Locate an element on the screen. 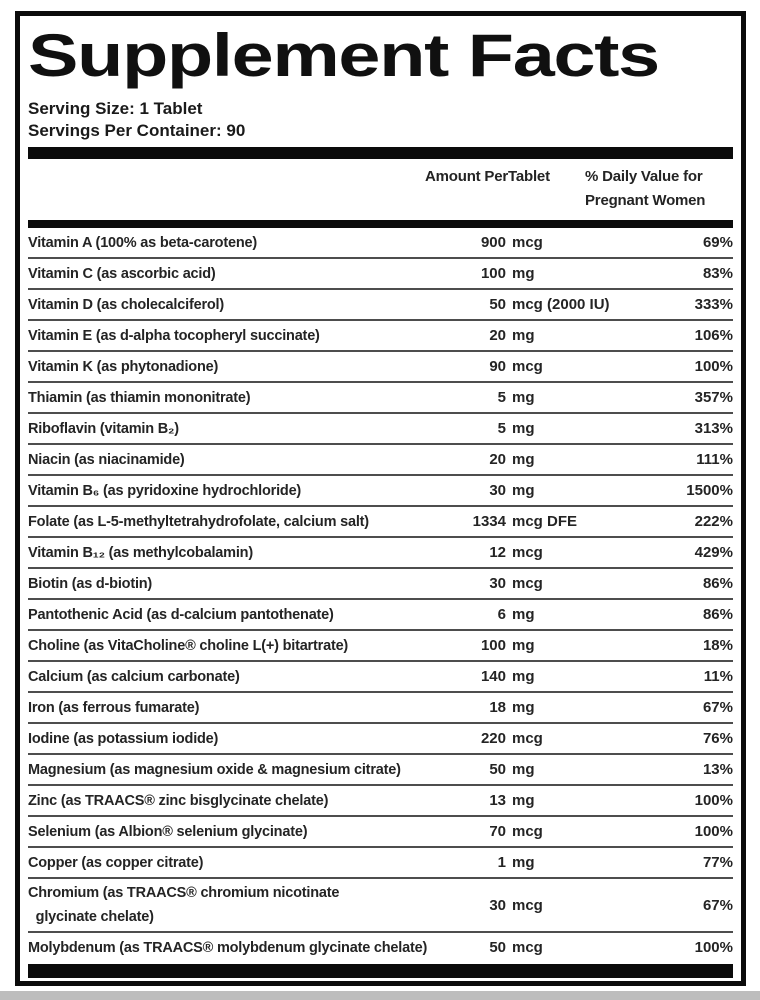 This screenshot has width=760, height=1000. nutrient-daily-value: 69% is located at coordinates (717, 242).